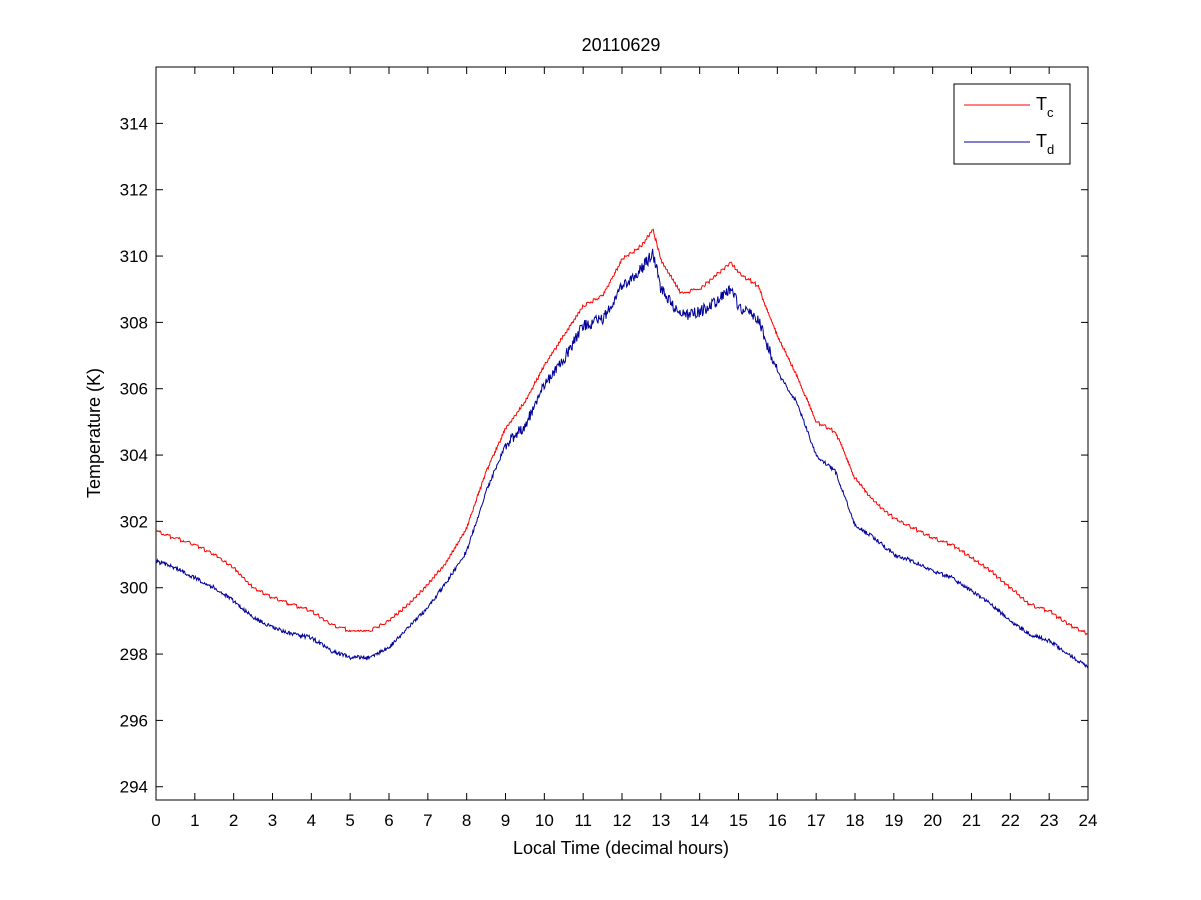 The image size is (1201, 900). I want to click on x-tick-label: 1, so click(194, 820).